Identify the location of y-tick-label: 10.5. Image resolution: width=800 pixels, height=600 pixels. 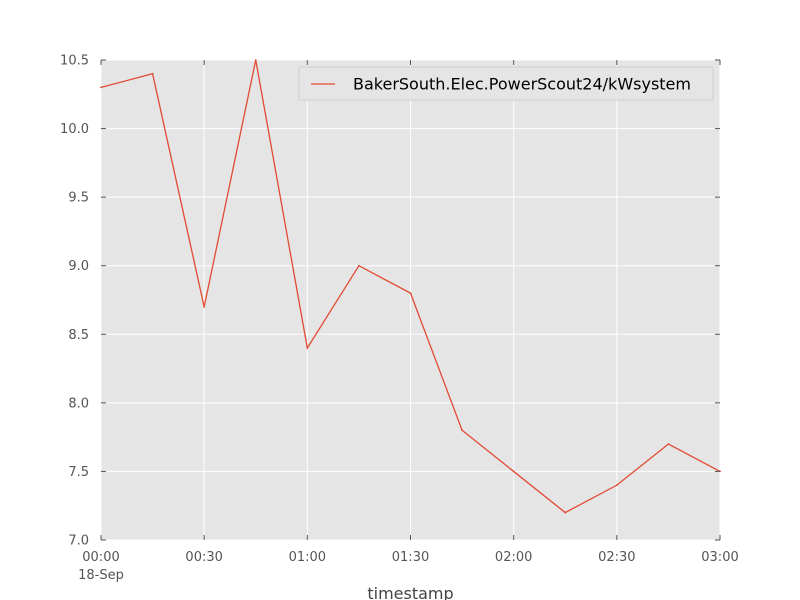
(74, 61).